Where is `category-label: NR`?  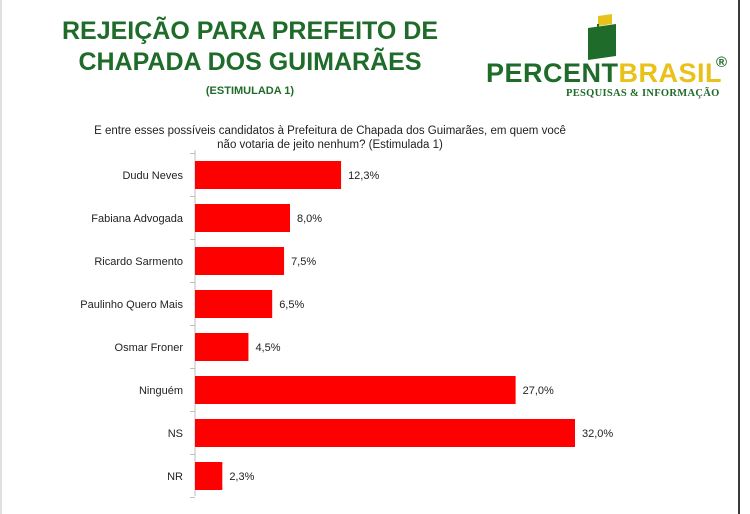 category-label: NR is located at coordinates (175, 477).